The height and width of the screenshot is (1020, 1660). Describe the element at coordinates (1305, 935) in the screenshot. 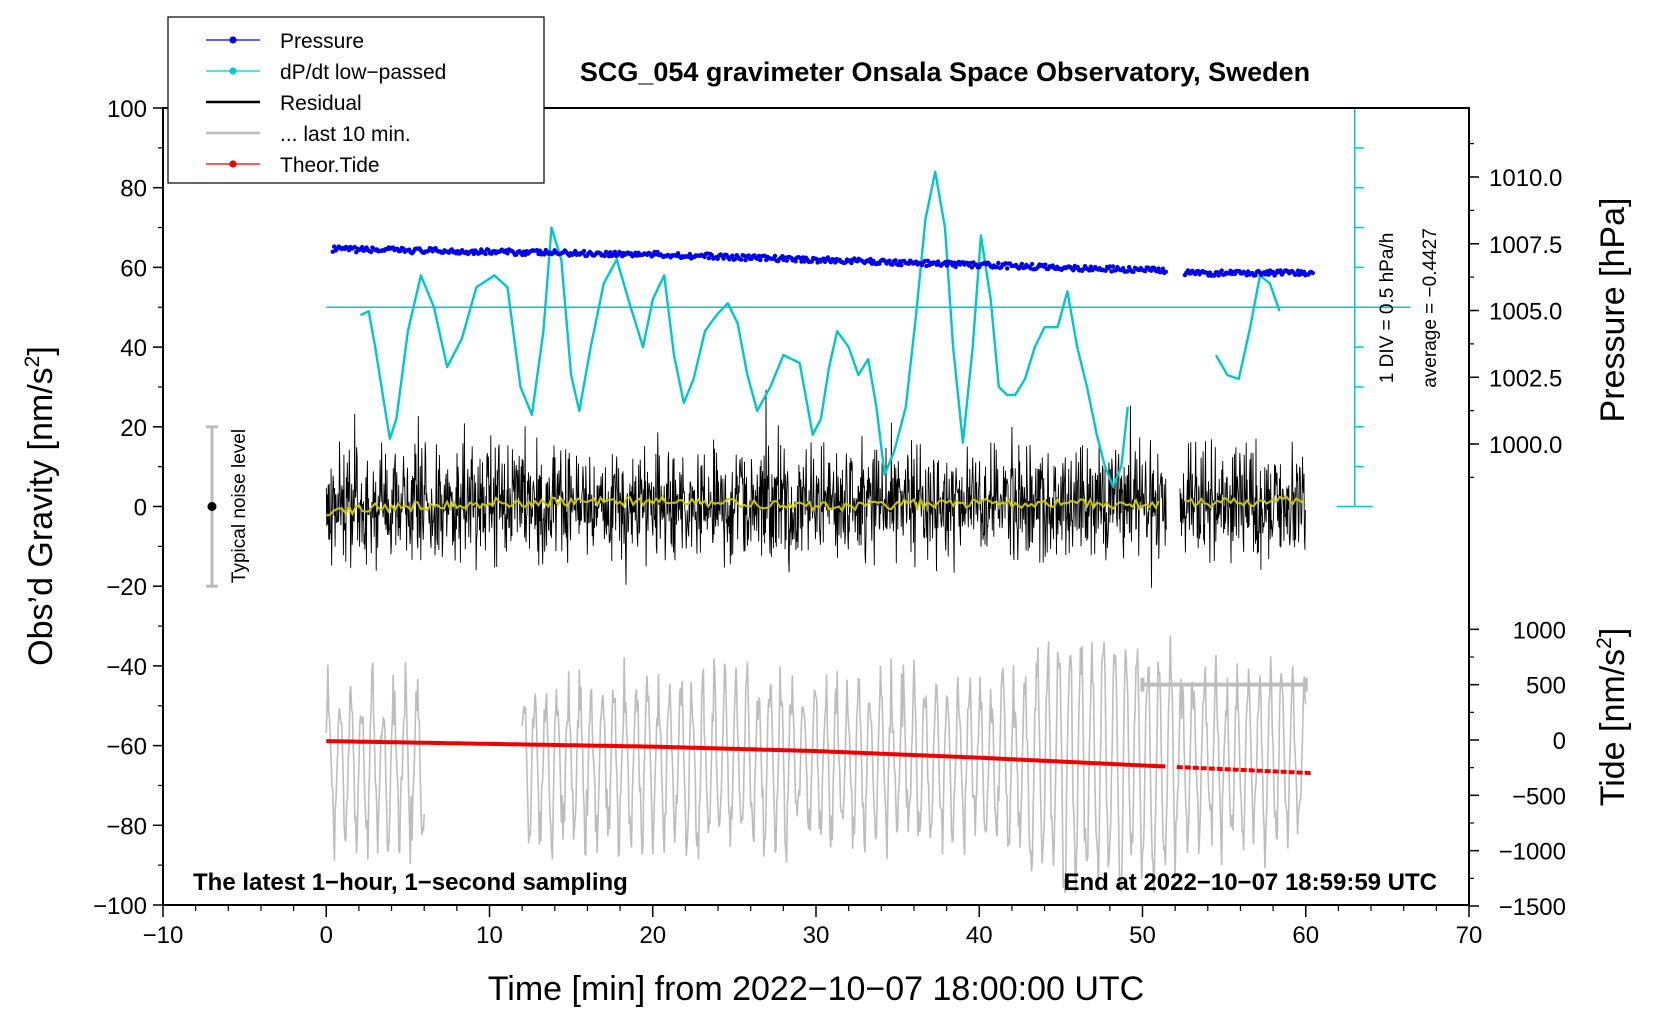

I see `x-tick-label: 60` at that location.